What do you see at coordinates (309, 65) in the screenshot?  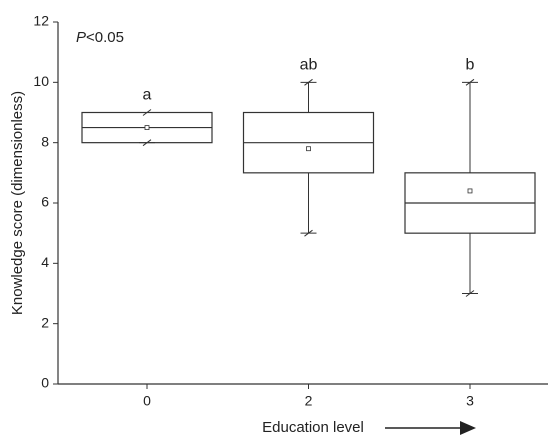 I see `group-label: ab` at bounding box center [309, 65].